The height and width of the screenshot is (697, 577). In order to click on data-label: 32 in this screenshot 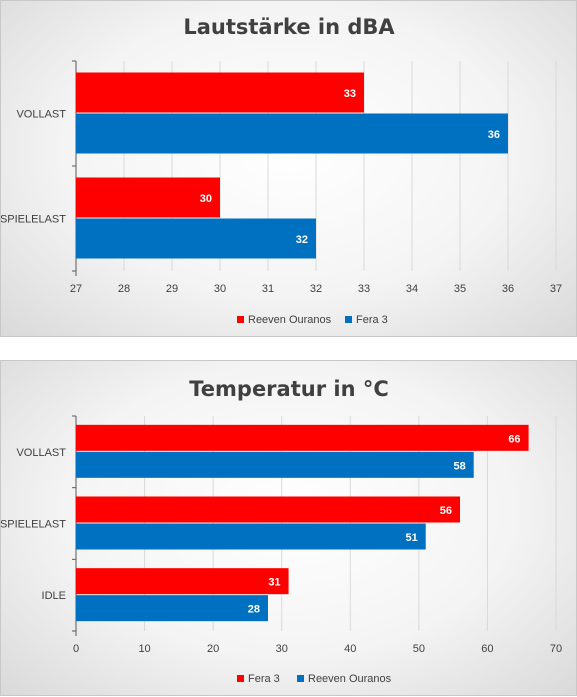, I will do `click(302, 240)`.